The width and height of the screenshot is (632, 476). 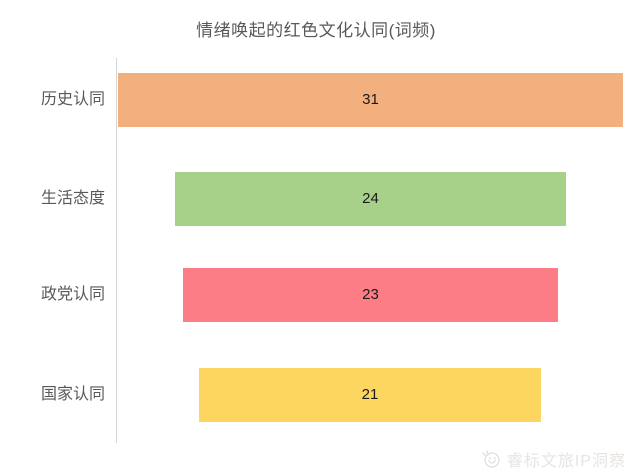 I want to click on value-label: 23, so click(x=370, y=294).